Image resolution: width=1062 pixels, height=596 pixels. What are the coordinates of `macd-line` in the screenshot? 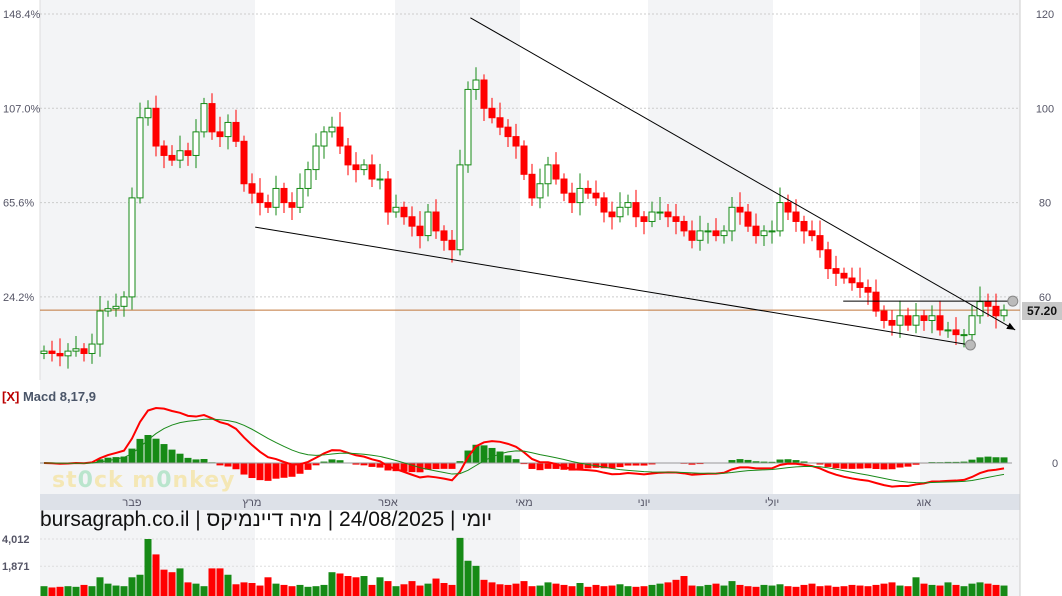 It's located at (524, 447).